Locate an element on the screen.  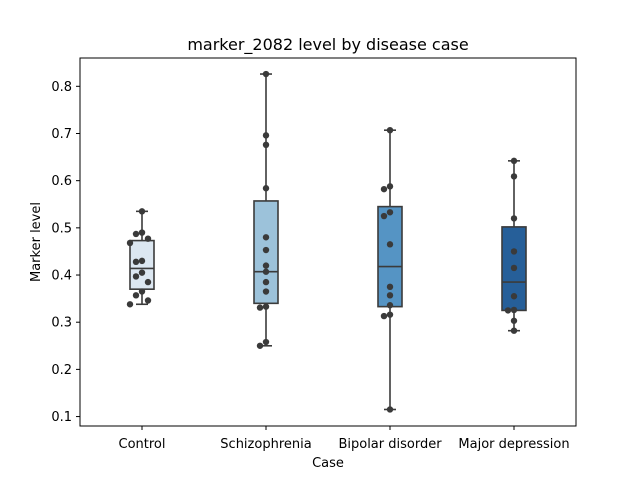
y-tick-label: 0.4 is located at coordinates (61, 276).